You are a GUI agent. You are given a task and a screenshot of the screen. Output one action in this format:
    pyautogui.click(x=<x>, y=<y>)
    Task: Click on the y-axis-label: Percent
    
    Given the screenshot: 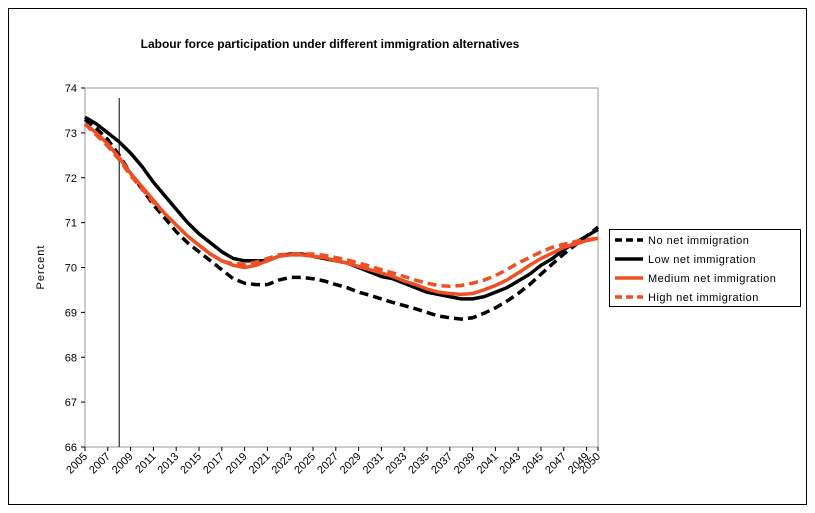 What is the action you would take?
    pyautogui.click(x=41, y=267)
    